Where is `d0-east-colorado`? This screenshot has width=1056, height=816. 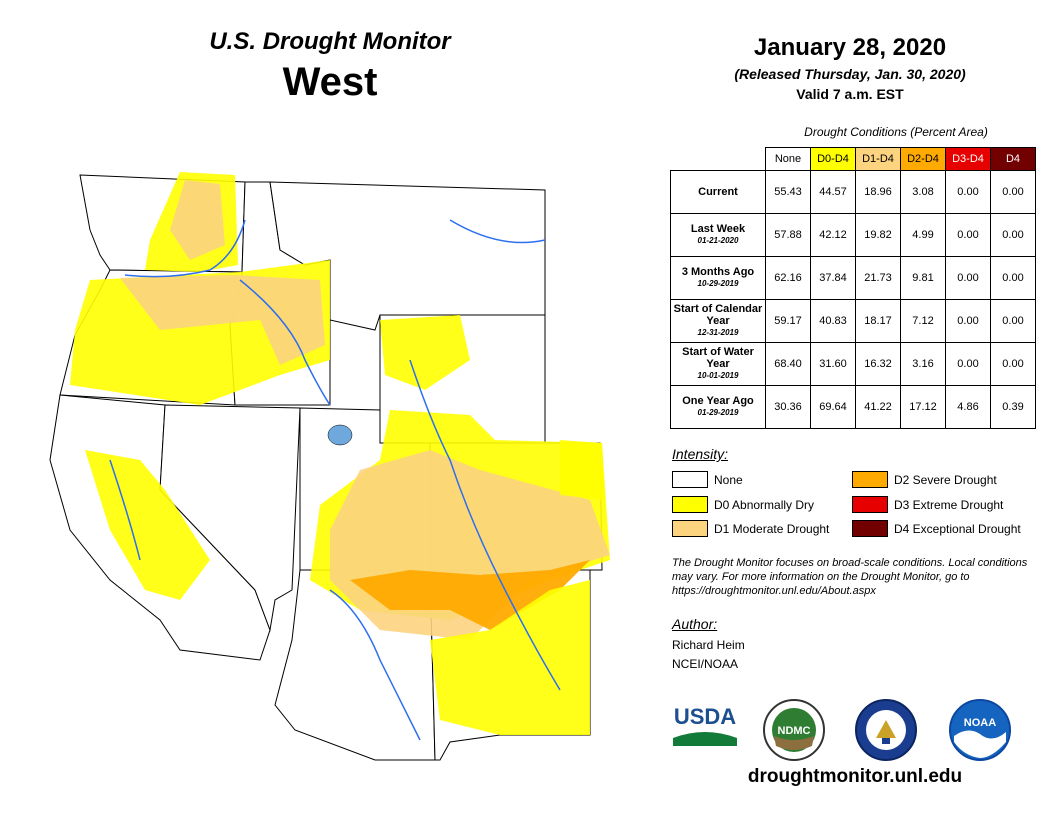 d0-east-colorado is located at coordinates (582, 470).